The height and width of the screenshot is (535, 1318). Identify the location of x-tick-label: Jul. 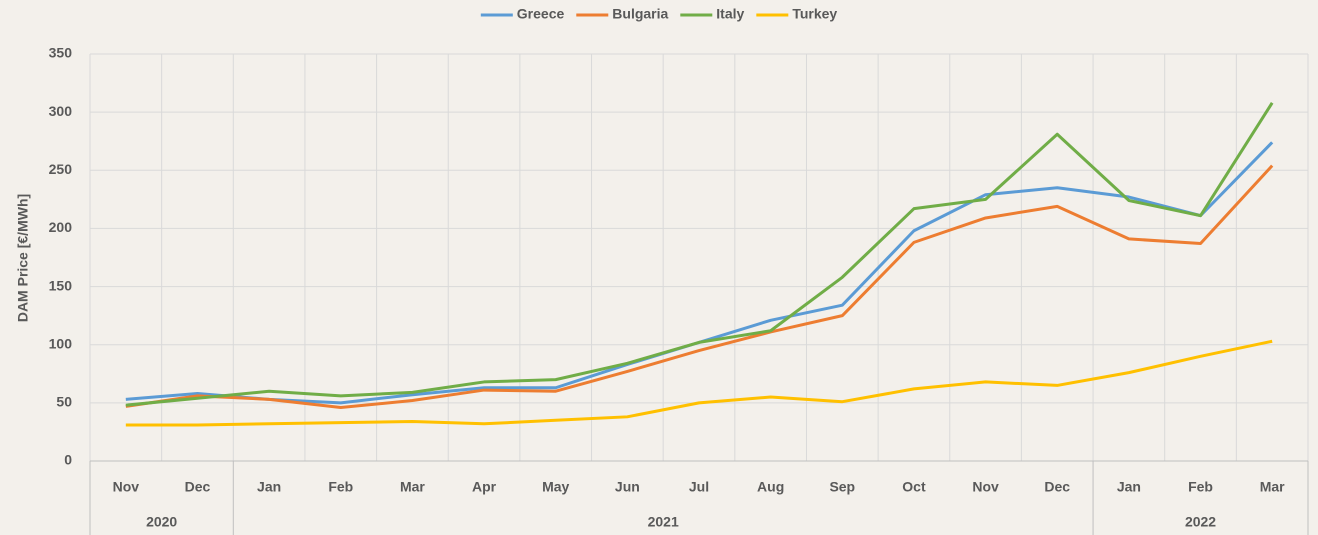
(699, 487).